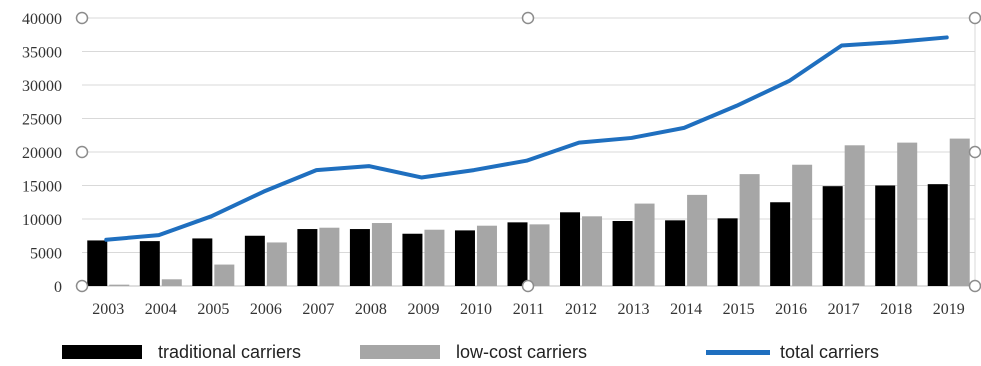 Image resolution: width=981 pixels, height=366 pixels. I want to click on y-tick-label: 5000, so click(46, 254).